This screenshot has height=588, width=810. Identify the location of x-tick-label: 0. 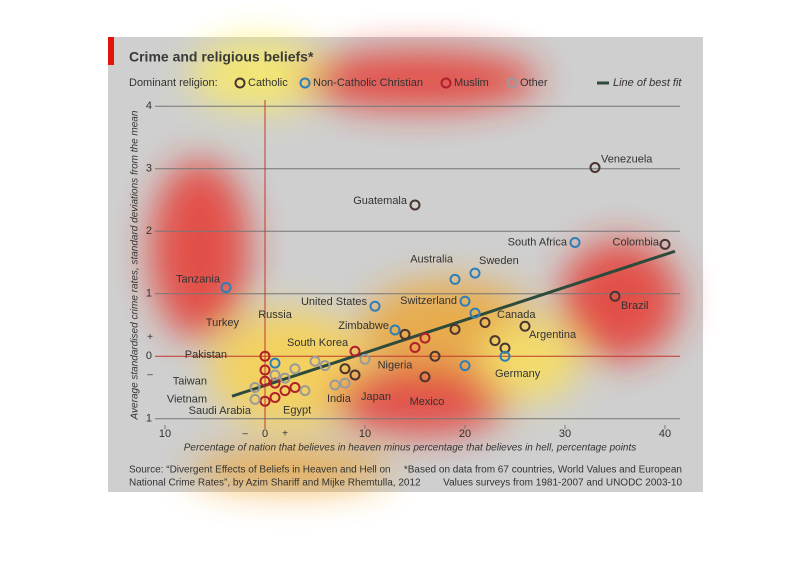
(265, 434).